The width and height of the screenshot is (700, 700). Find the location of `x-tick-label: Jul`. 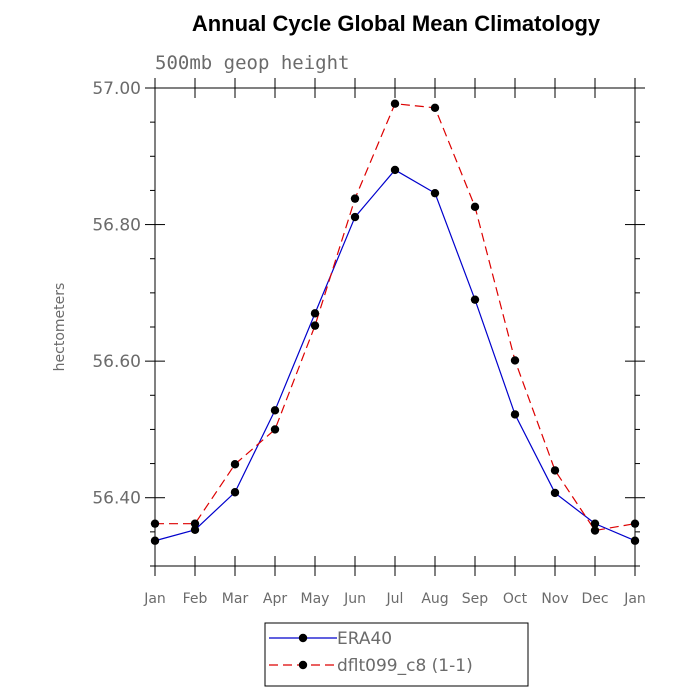

x-tick-label: Jul is located at coordinates (395, 599).